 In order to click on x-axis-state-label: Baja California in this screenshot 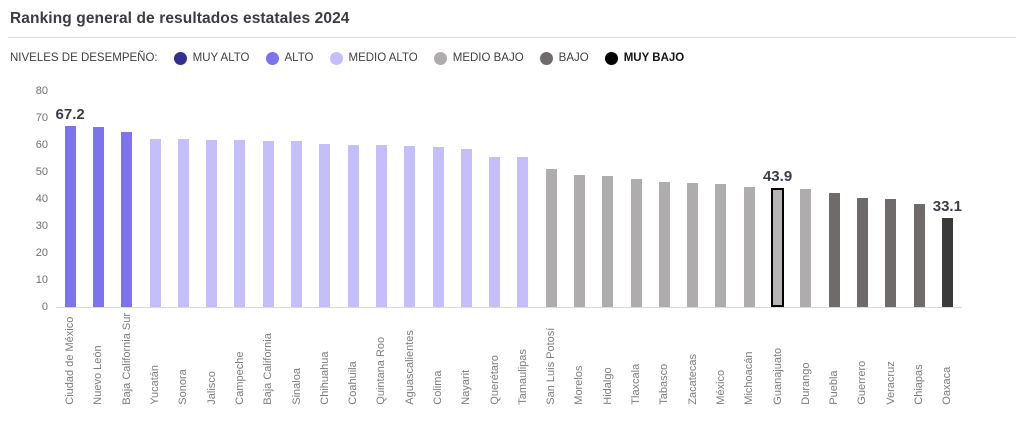, I will do `click(268, 369)`.